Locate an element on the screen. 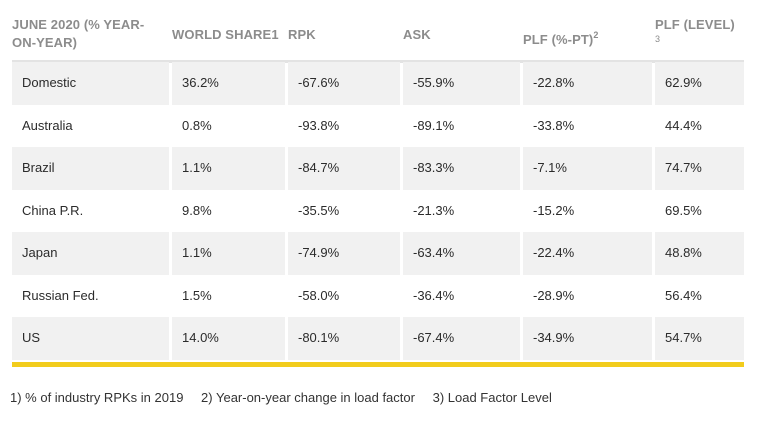 The height and width of the screenshot is (422, 768). cell-region: Brazil is located at coordinates (38, 167).